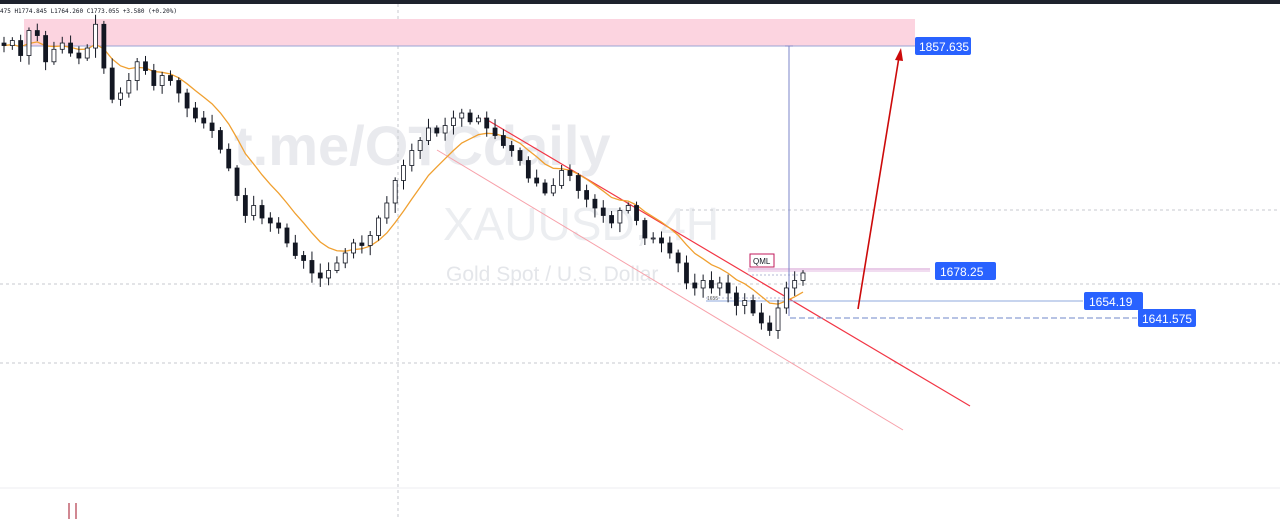  I want to click on price-tag-1678: 1678.25, so click(965, 271).